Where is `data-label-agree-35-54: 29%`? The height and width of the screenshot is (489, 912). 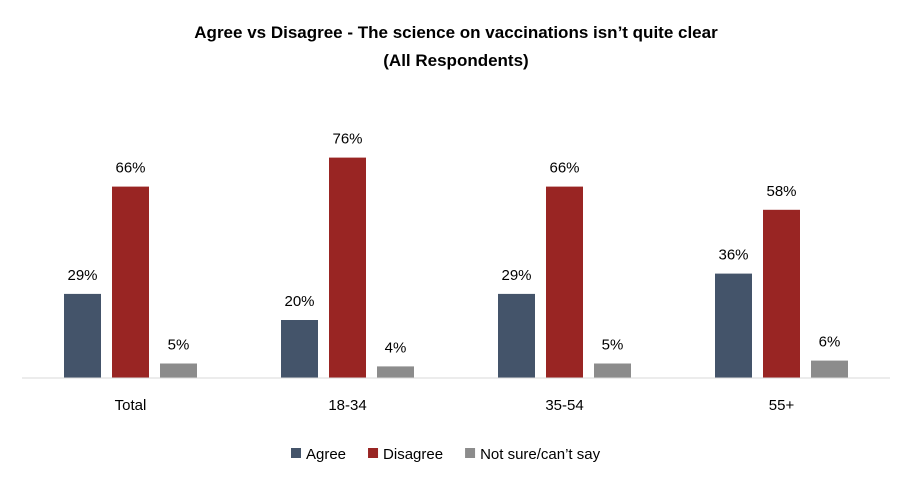
data-label-agree-35-54: 29% is located at coordinates (516, 275).